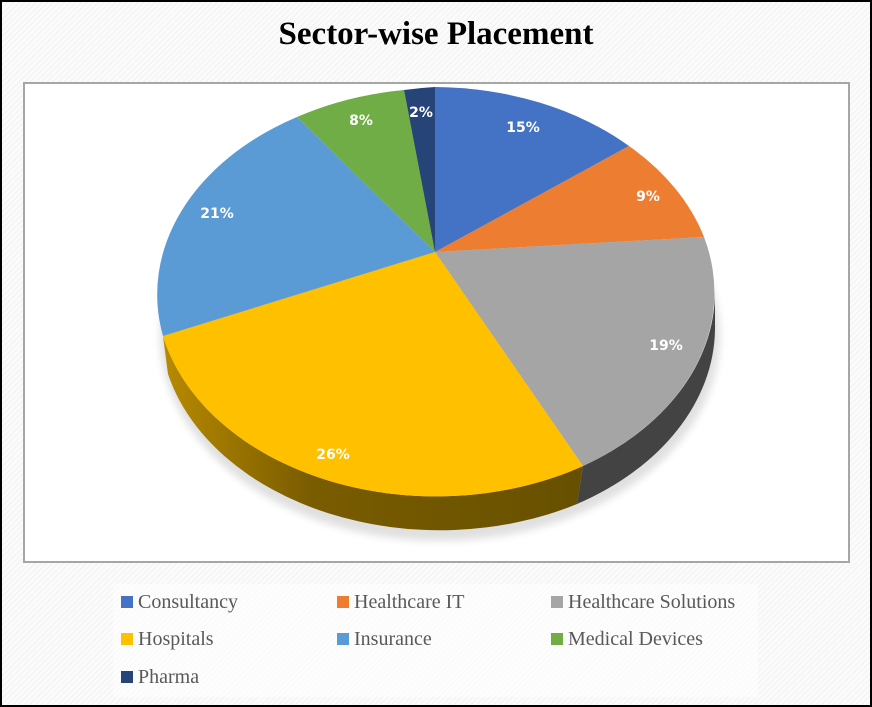 The height and width of the screenshot is (707, 872). I want to click on data-label-consultancy: 15%, so click(523, 128).